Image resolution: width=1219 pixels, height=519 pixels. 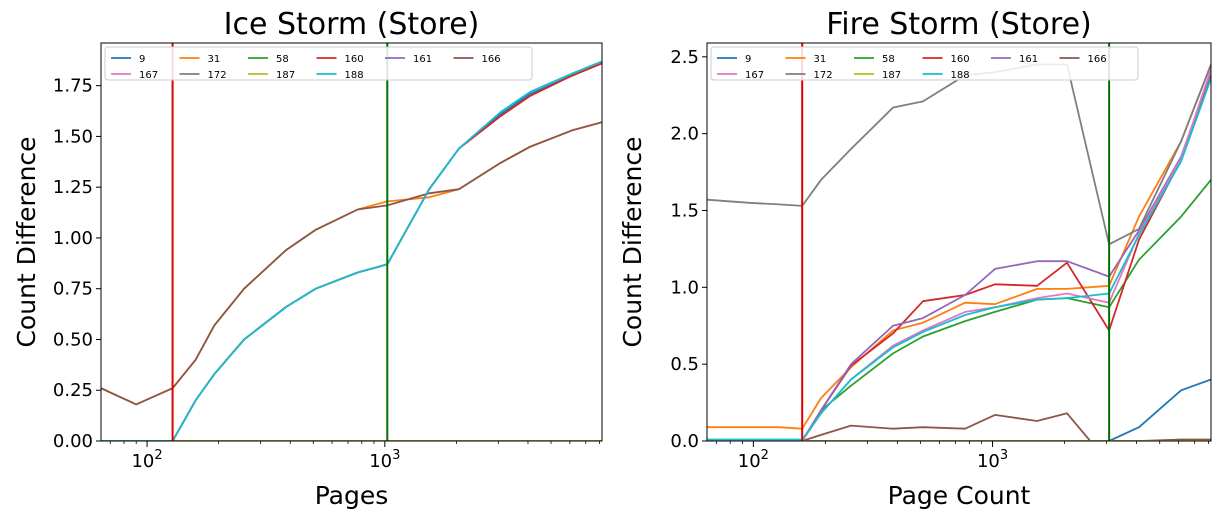 I want to click on y-tick-label: 0.75, so click(x=73, y=289).